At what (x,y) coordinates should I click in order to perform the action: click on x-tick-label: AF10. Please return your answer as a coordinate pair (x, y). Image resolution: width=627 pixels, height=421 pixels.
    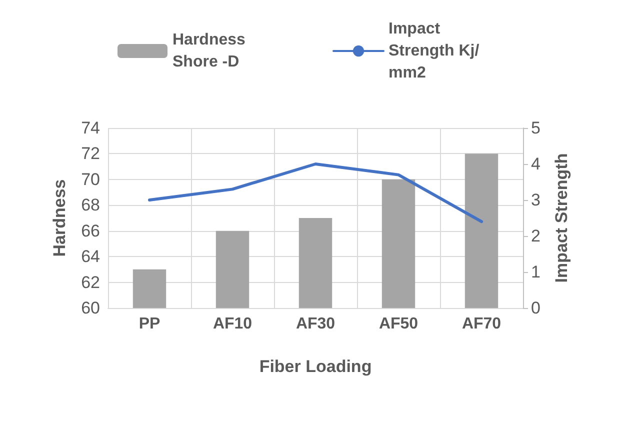
    Looking at the image, I should click on (232, 324).